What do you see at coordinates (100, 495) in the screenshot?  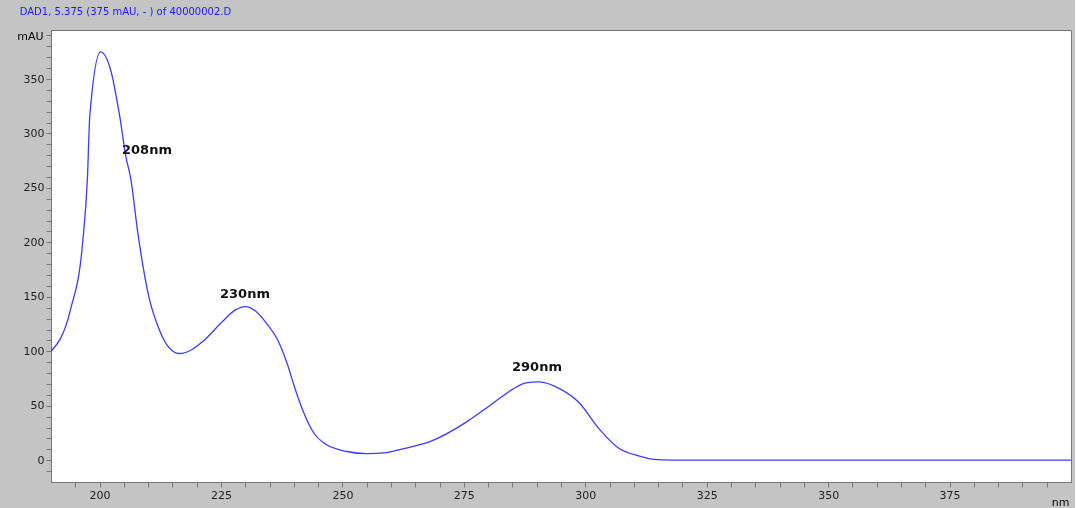 I see `x-tick-label: 200` at bounding box center [100, 495].